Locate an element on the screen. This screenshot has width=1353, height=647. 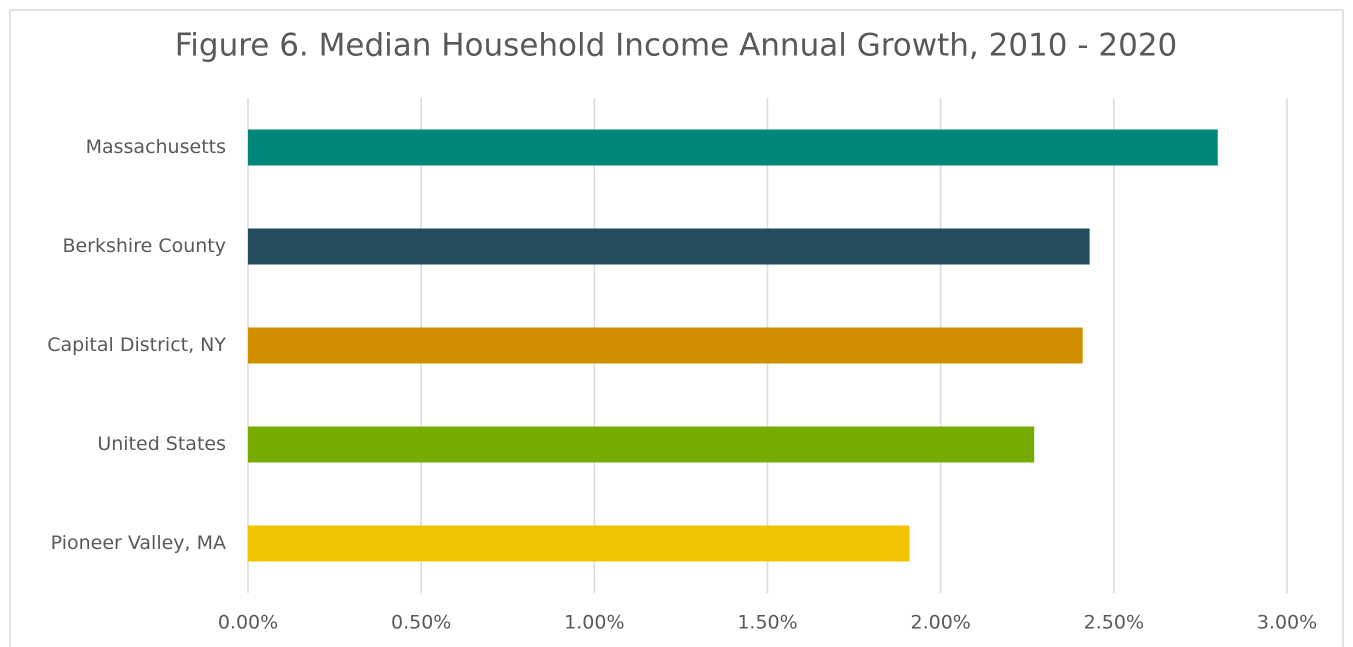
x-tick-label: 0.50% is located at coordinates (421, 623).